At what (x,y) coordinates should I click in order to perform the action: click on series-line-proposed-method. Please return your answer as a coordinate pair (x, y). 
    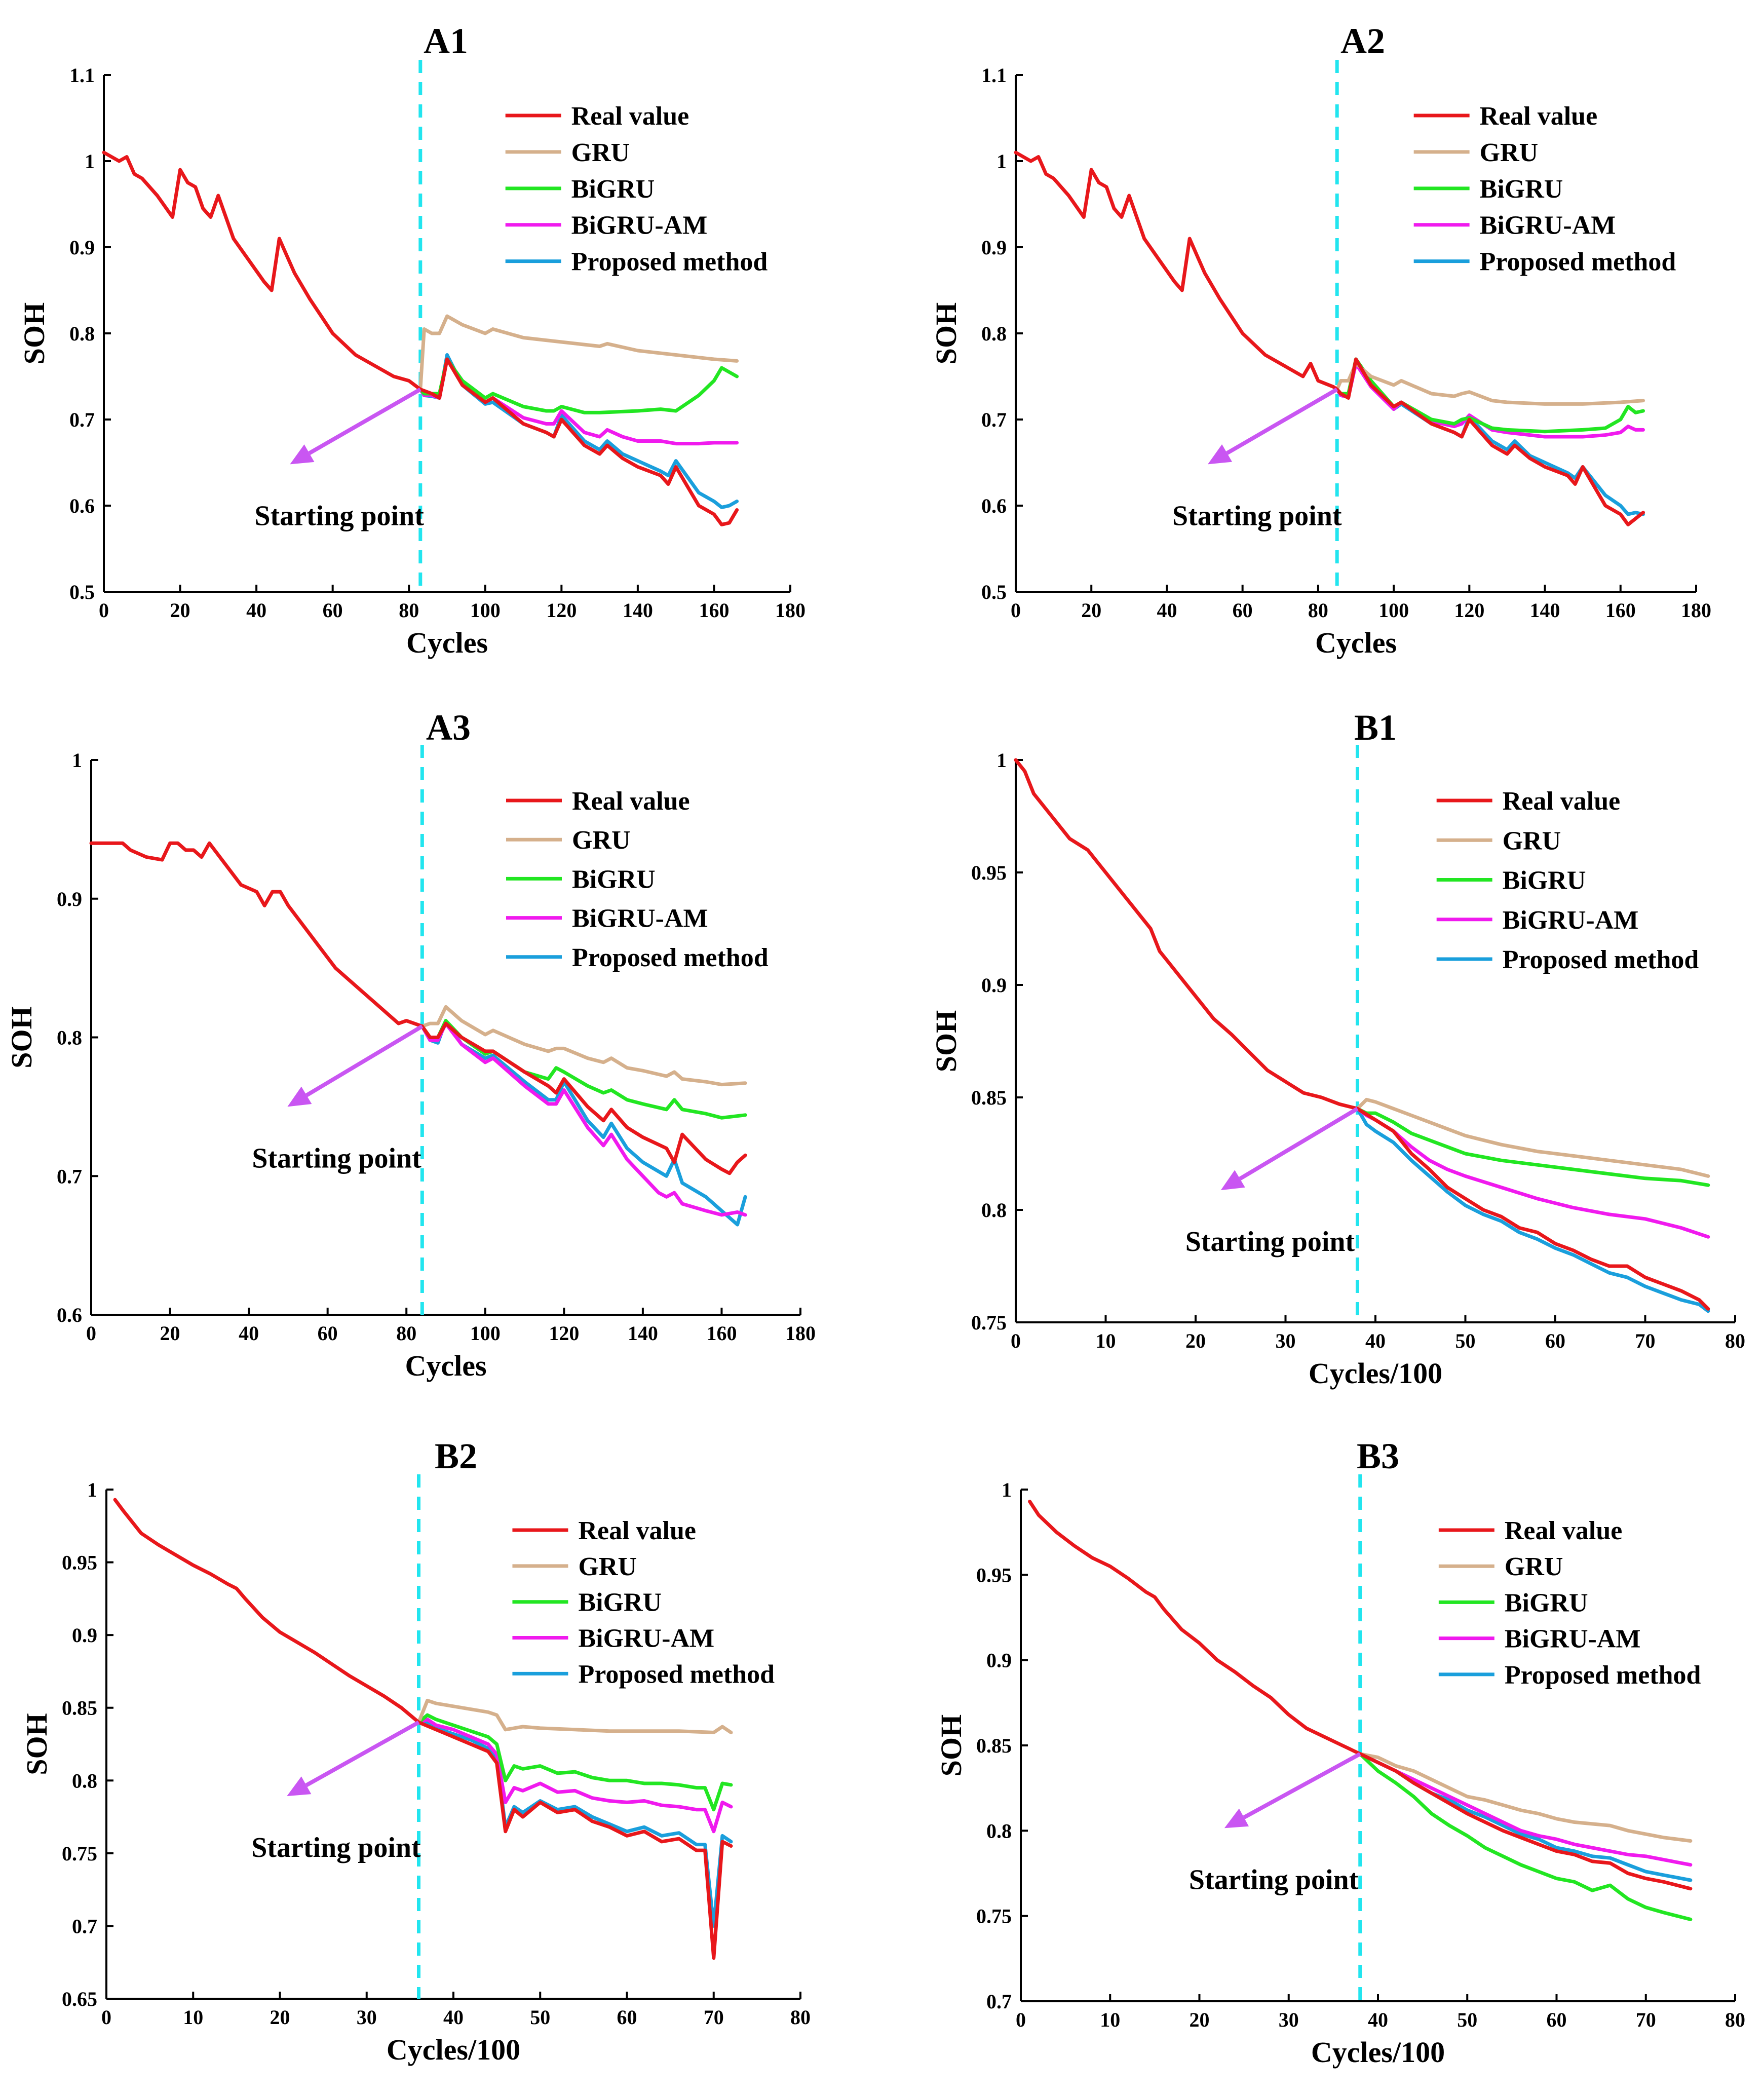
    Looking at the image, I should click on (1525, 1817).